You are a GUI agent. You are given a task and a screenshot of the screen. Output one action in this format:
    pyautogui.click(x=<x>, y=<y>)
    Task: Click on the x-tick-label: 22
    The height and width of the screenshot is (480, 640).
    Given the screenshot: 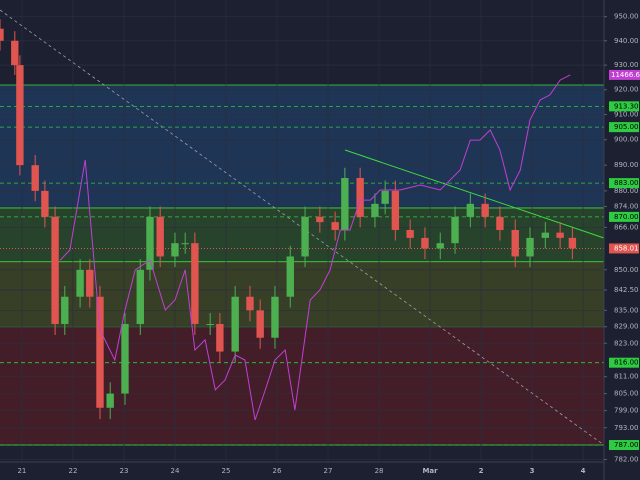 What is the action you would take?
    pyautogui.click(x=72, y=471)
    